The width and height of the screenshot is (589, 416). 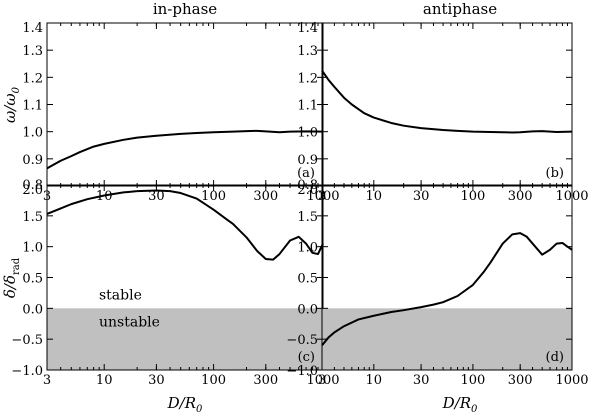 I want to click on x-axis-label-right: D/R0, so click(x=460, y=404).